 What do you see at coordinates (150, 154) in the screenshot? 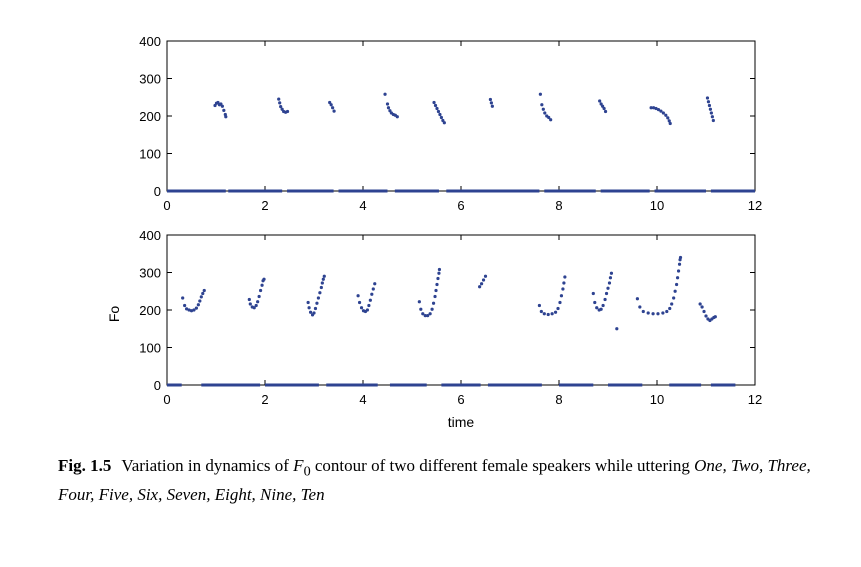
I see `y-tick-label: 100` at bounding box center [150, 154].